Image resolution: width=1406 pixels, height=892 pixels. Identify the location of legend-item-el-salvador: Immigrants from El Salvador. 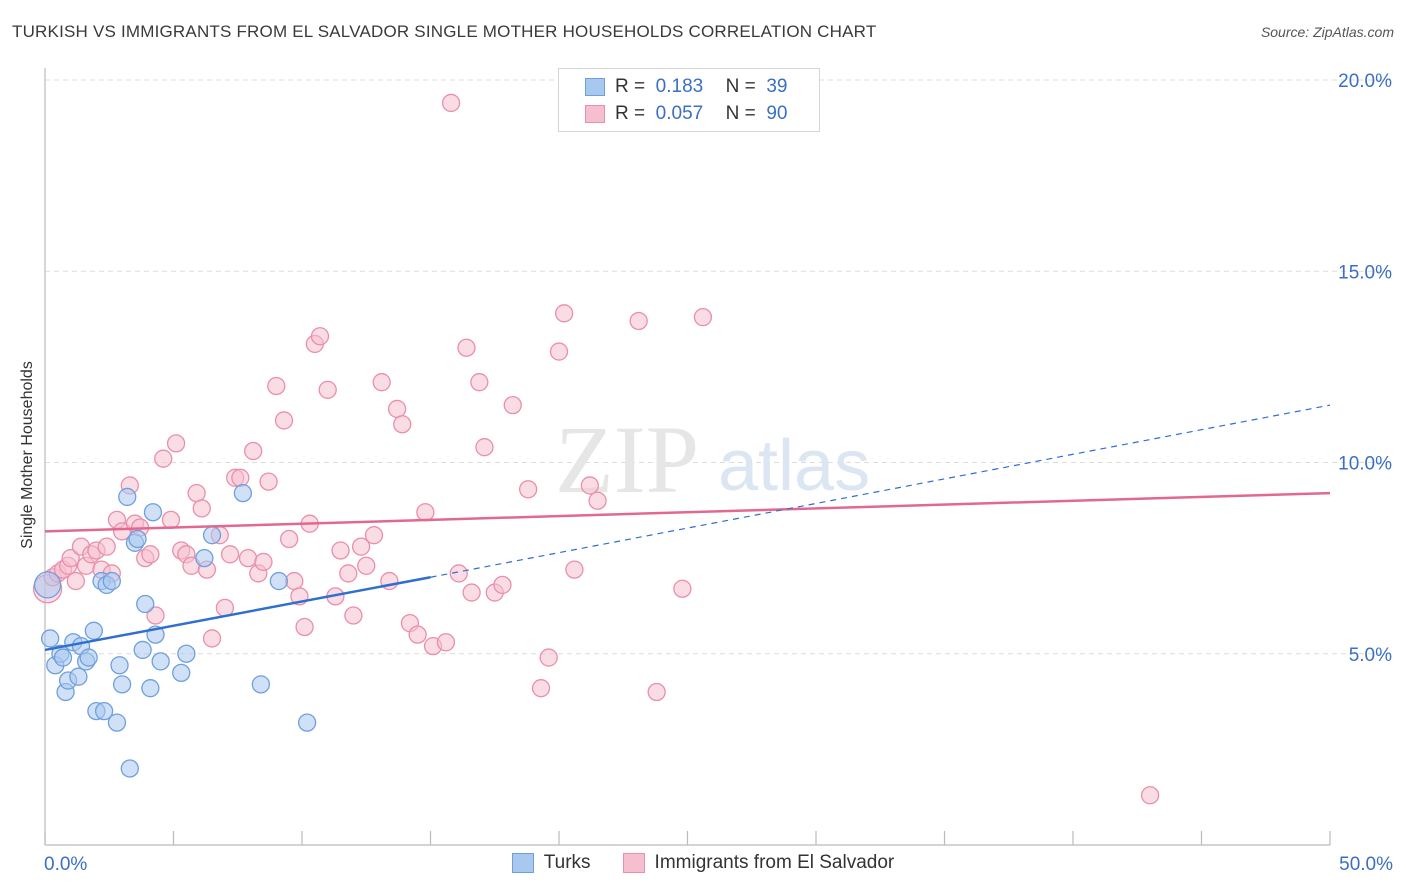
(758, 863).